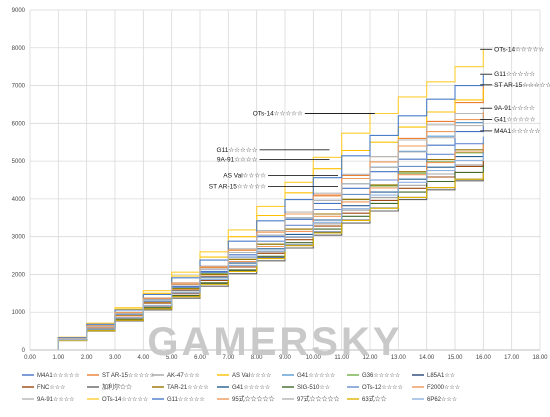 Image resolution: width=550 pixels, height=417 pixels. Describe the element at coordinates (200, 358) in the screenshot. I see `x-tick-label: 6.00` at that location.